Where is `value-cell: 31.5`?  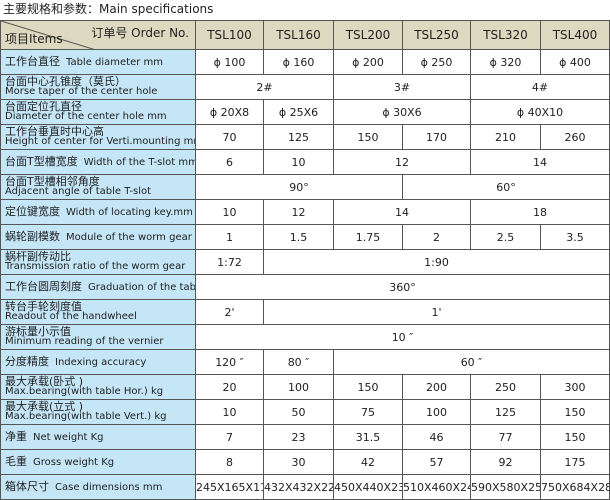
value-cell: 31.5 is located at coordinates (368, 437).